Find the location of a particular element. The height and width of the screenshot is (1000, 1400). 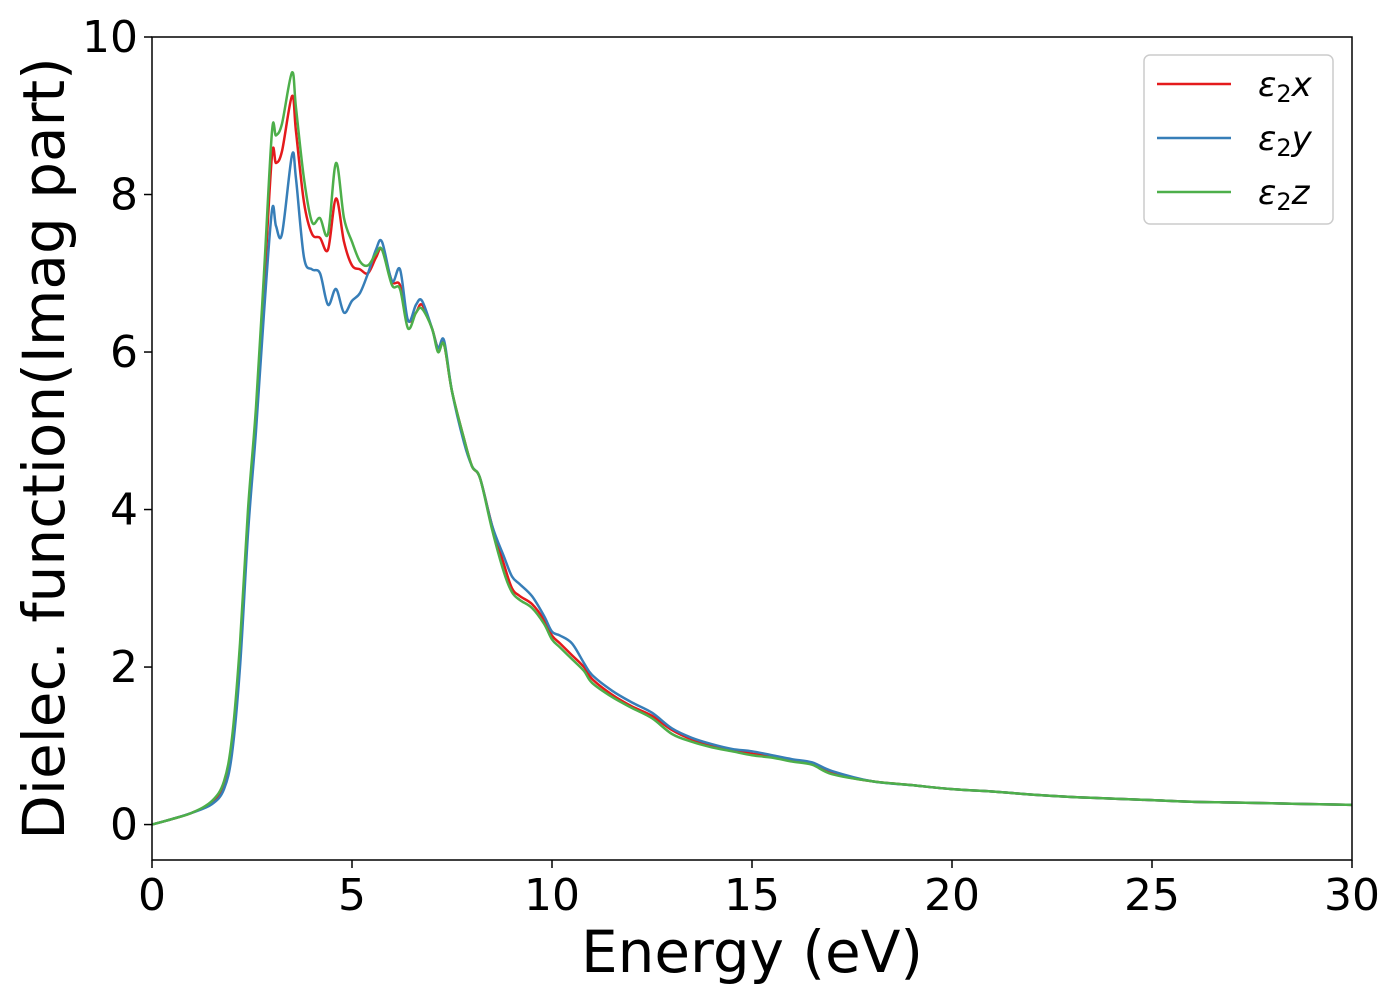

y-axis-title: Dielec. function(Imag part) is located at coordinates (44, 448).